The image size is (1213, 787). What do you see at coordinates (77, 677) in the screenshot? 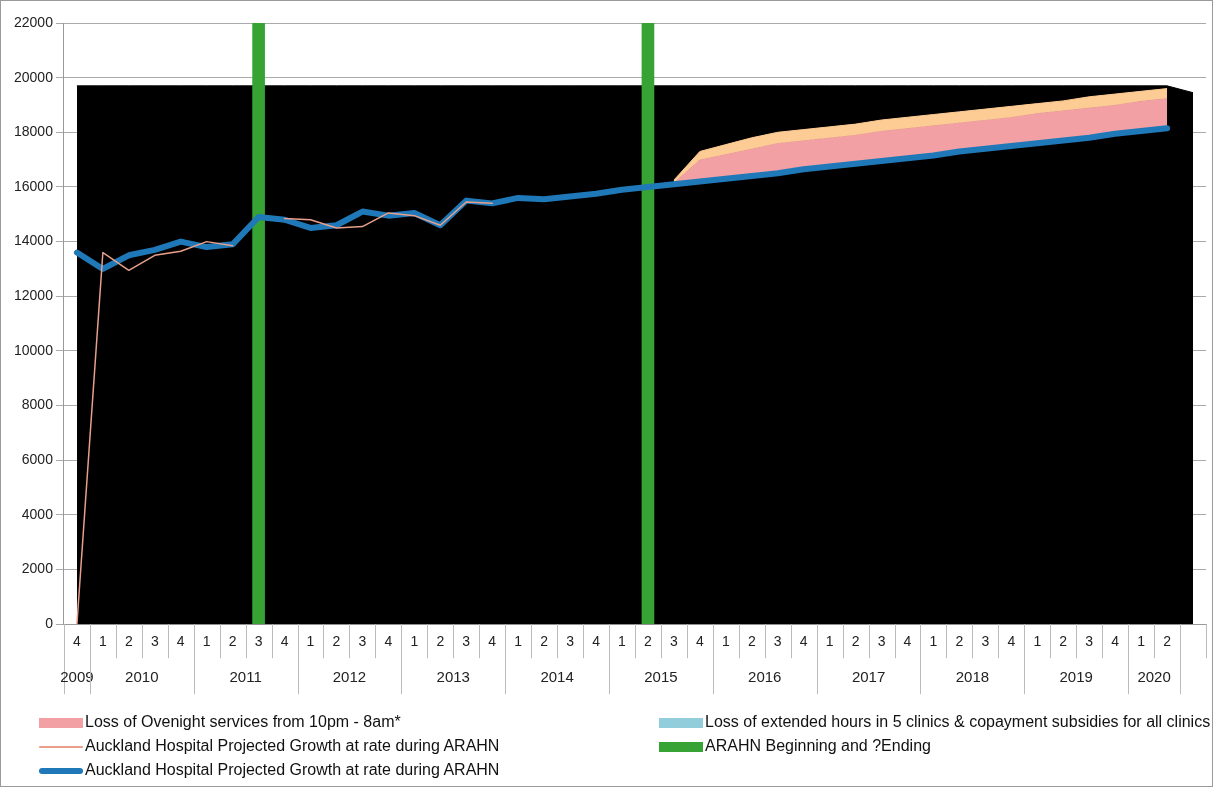
I see `text: 2009` at bounding box center [77, 677].